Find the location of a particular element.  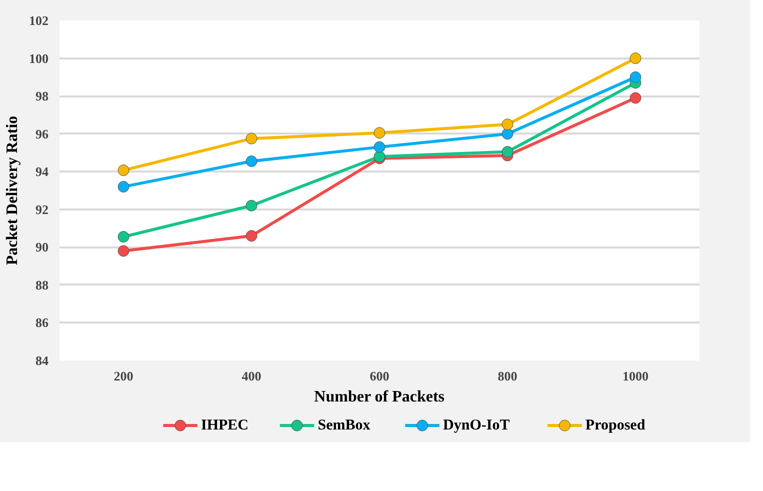

x-tick-label: 1000 is located at coordinates (635, 376).